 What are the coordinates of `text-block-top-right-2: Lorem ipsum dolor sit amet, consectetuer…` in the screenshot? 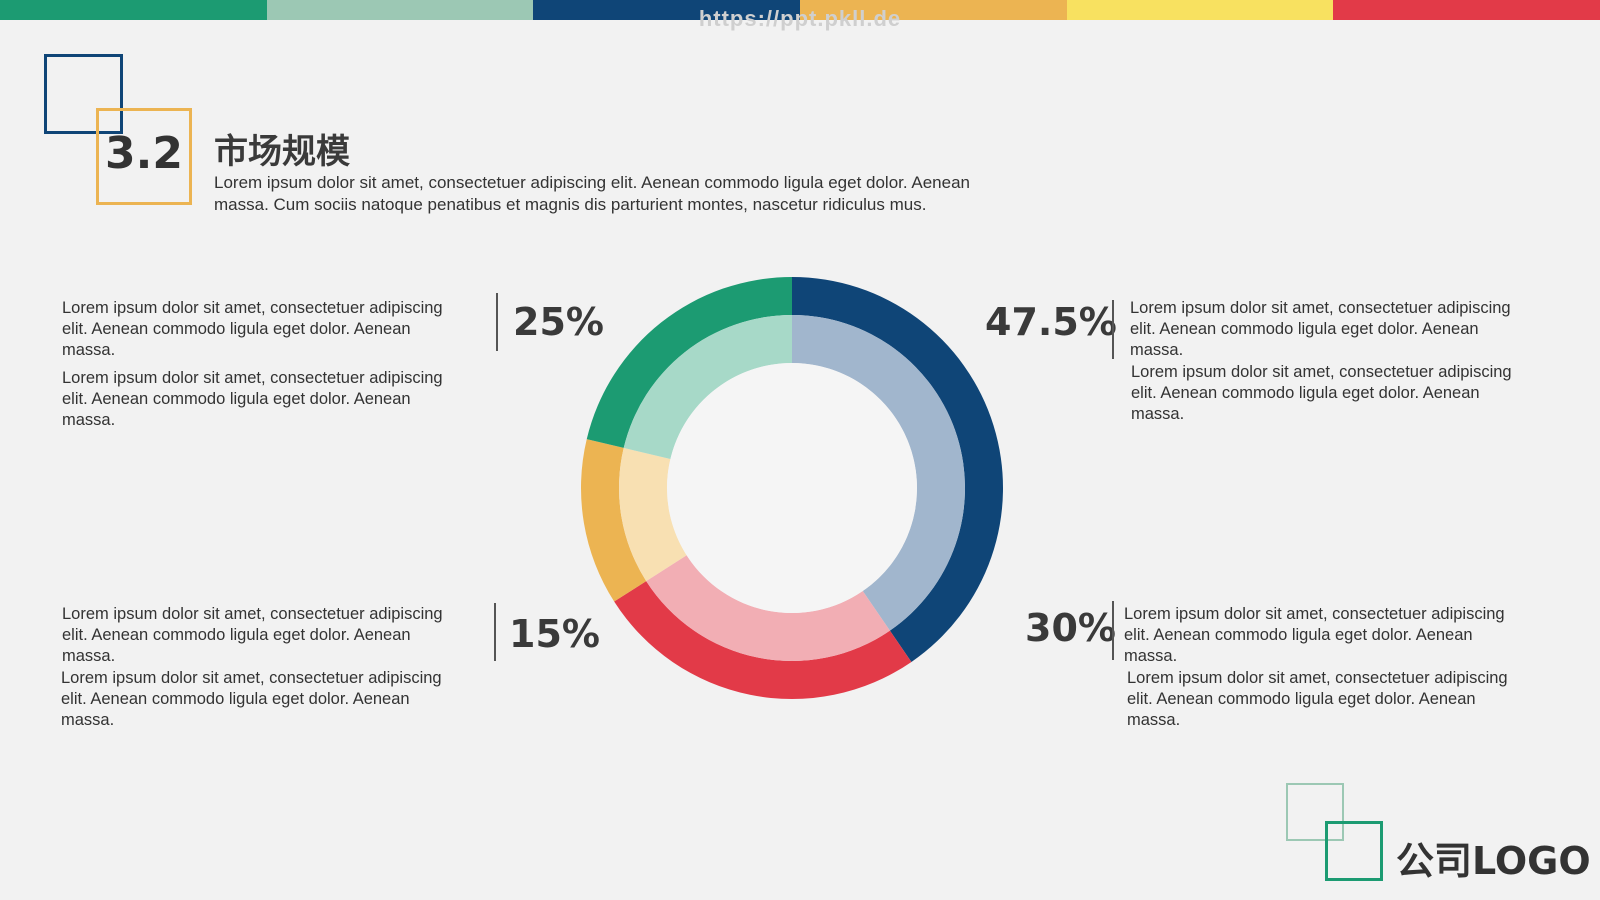 It's located at (1321, 393).